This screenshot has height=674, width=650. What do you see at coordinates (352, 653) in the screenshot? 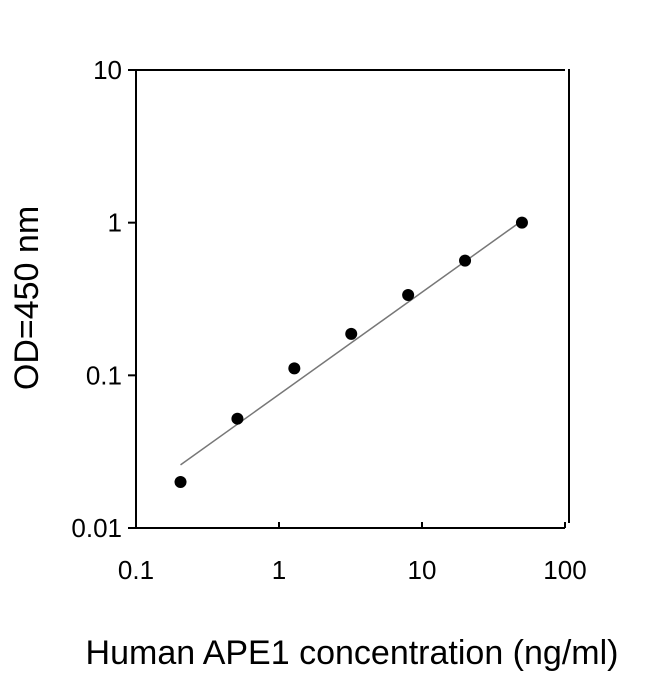
I see `x-axis-label: Human APE1 concentration (ng/ml)` at bounding box center [352, 653].